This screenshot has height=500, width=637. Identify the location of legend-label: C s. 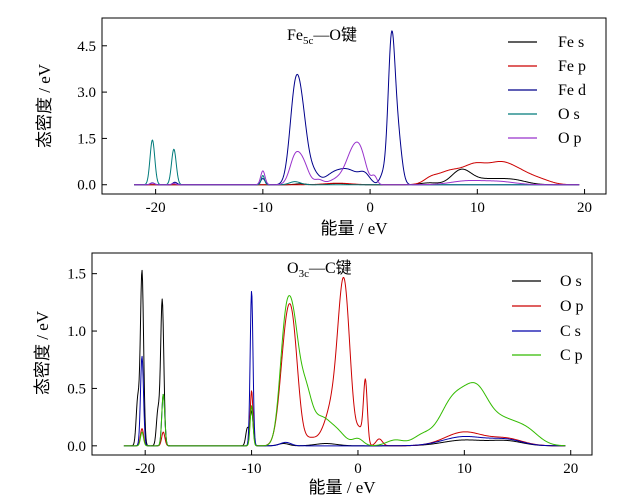
(570, 331).